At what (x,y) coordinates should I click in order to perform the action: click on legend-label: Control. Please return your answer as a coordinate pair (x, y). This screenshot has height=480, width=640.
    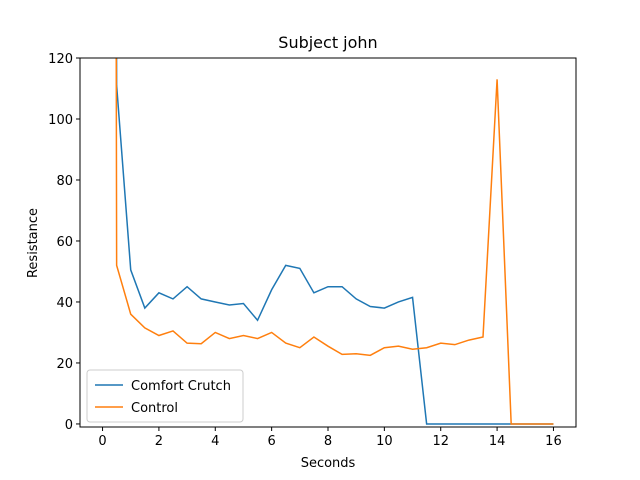
    Looking at the image, I should click on (154, 408).